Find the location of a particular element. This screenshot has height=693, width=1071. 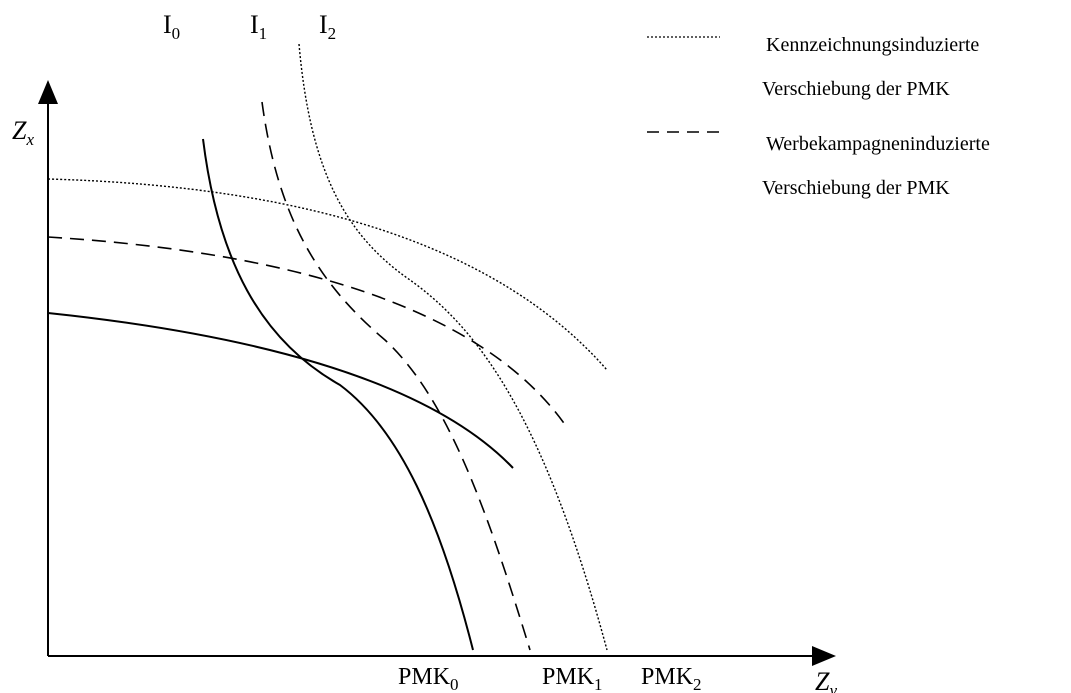

label-pmk2: PMK2 is located at coordinates (671, 678).